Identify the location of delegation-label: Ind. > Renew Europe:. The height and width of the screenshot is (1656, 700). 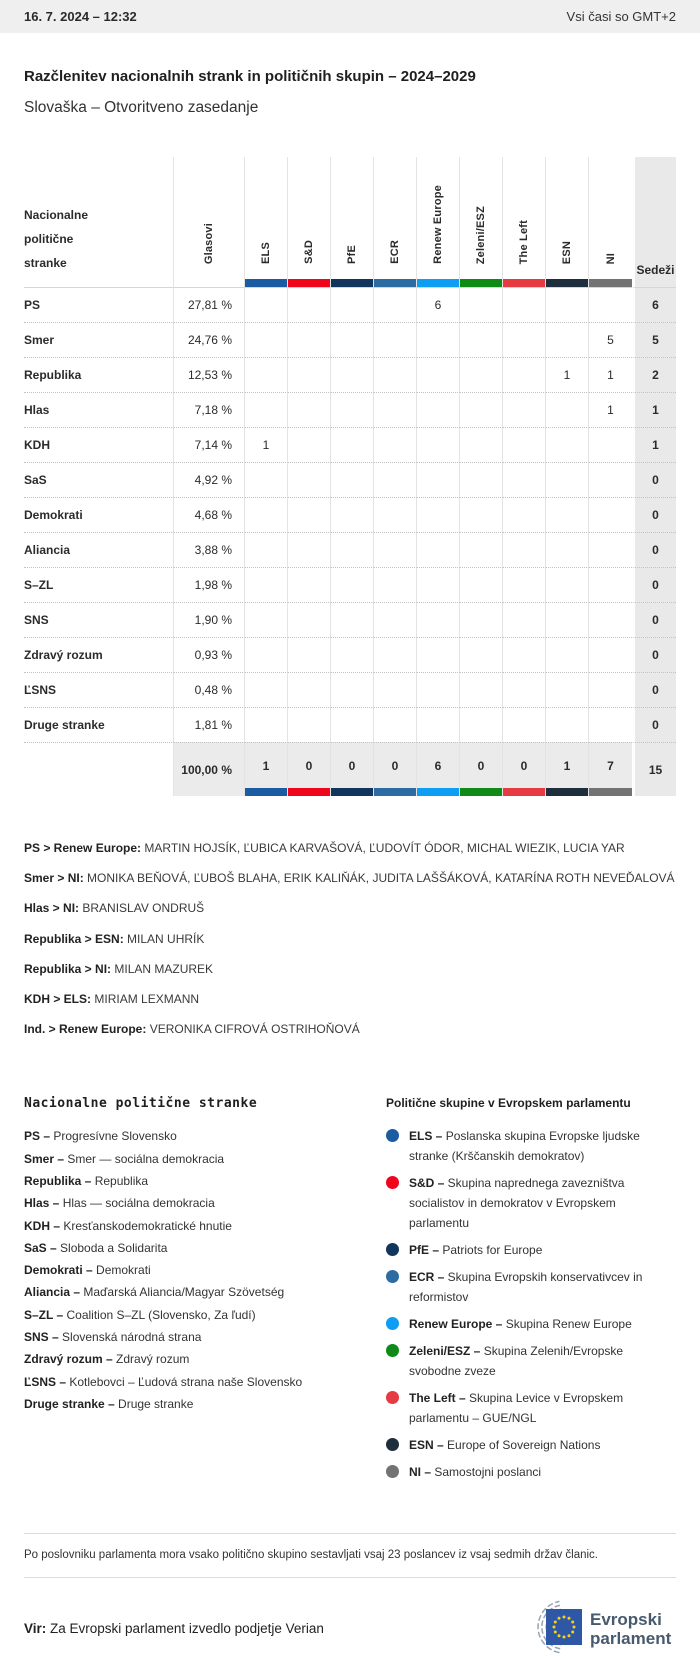
(85, 1029).